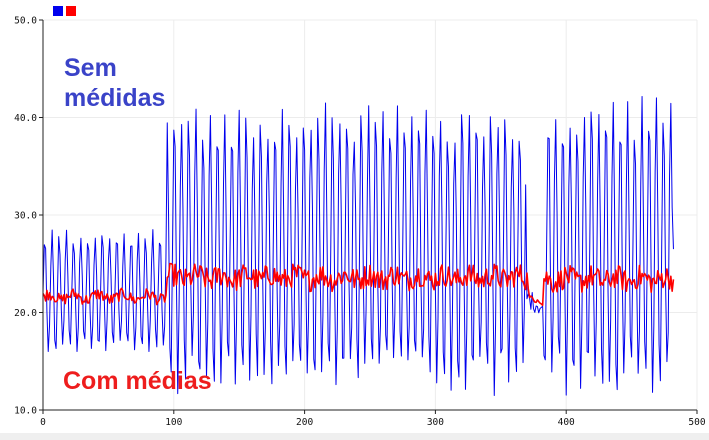 Image resolution: width=709 pixels, height=440 pixels. What do you see at coordinates (304, 422) in the screenshot?
I see `x-tick-label: 200` at bounding box center [304, 422].